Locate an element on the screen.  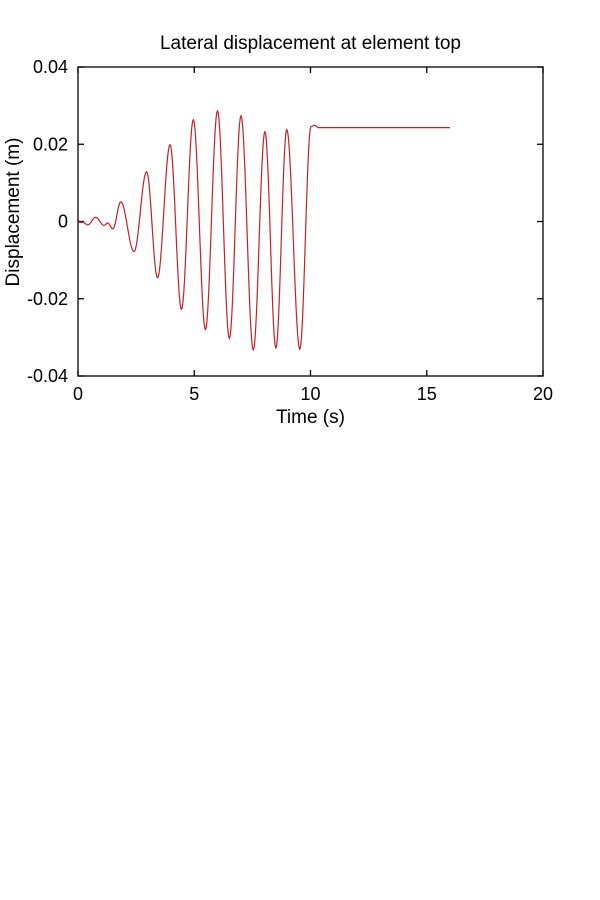
x-axis-label: Time (s) is located at coordinates (310, 417).